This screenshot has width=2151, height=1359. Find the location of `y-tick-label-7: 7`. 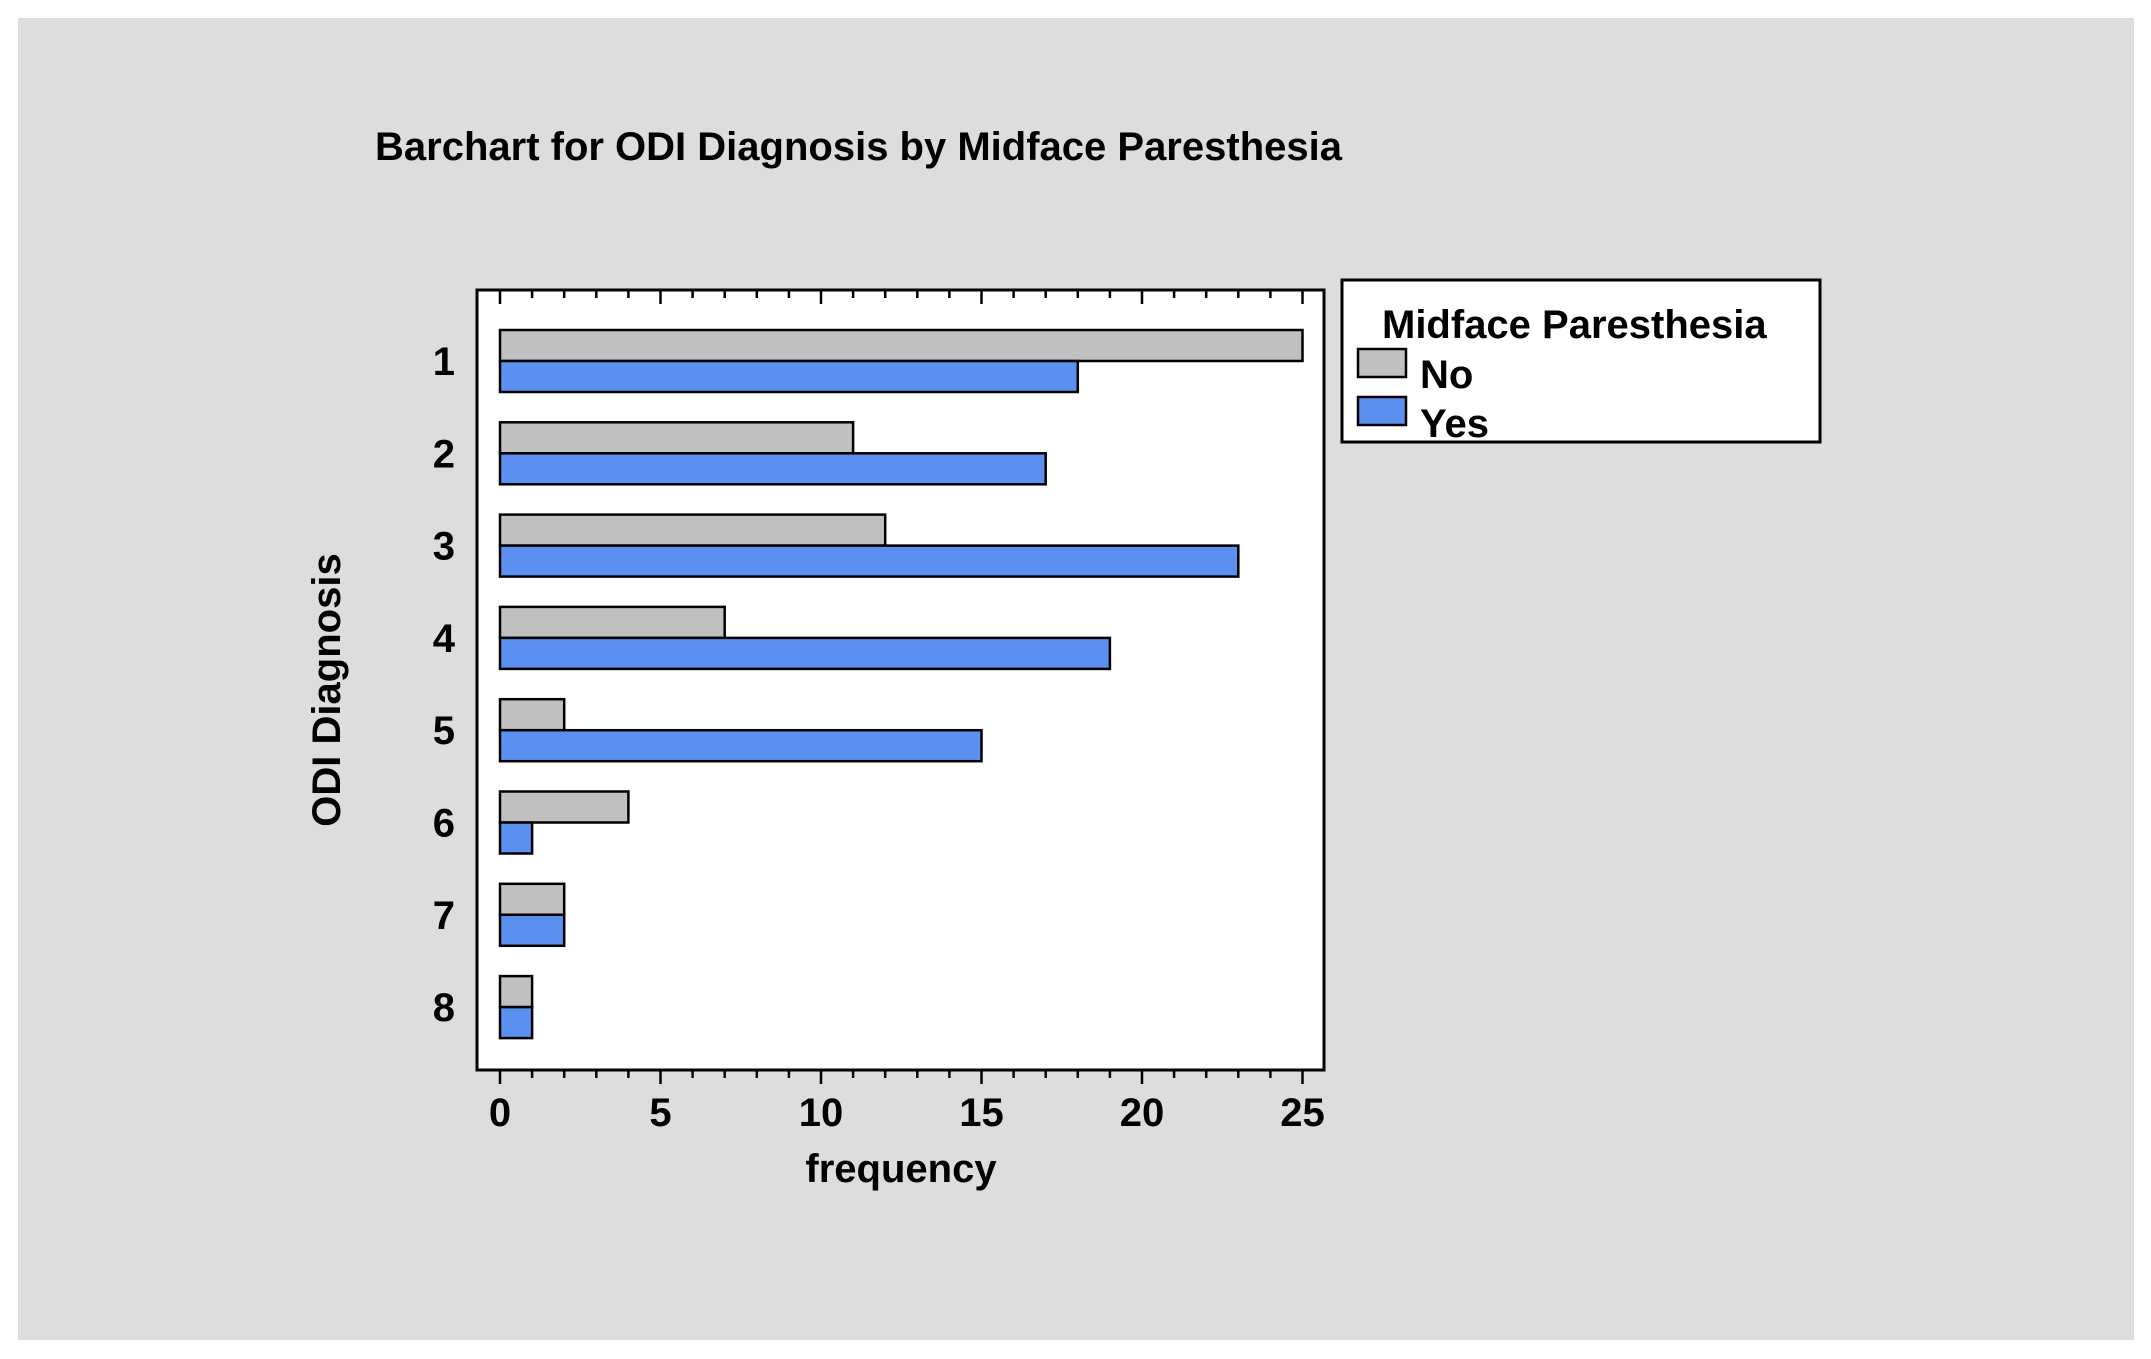

y-tick-label-7: 7 is located at coordinates (444, 916).